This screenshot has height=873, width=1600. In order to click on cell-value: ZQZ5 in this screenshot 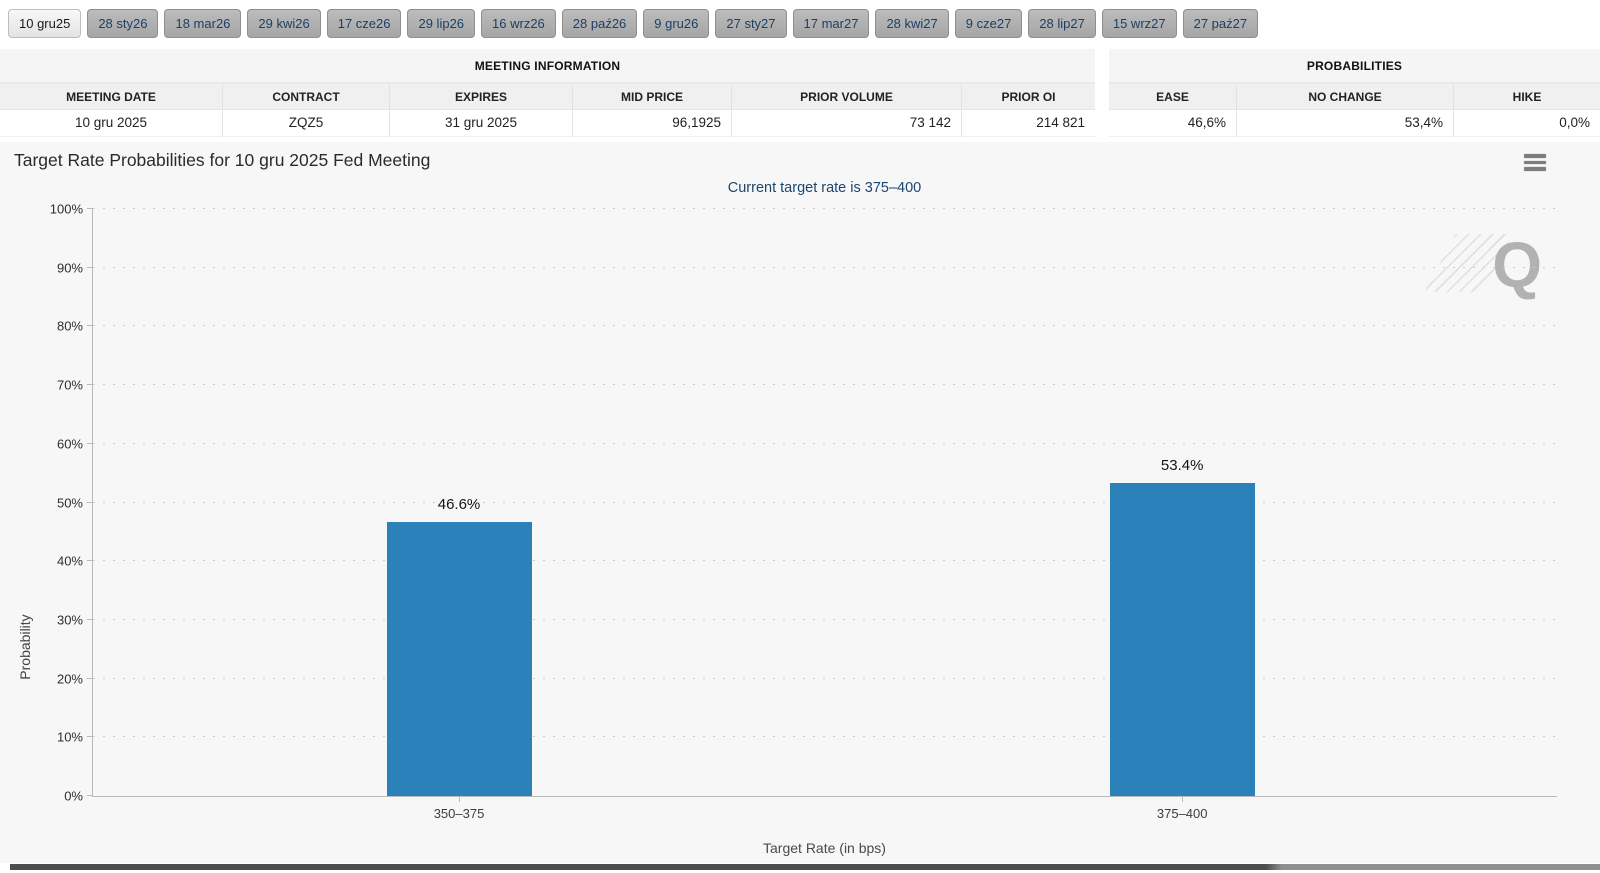, I will do `click(306, 123)`.